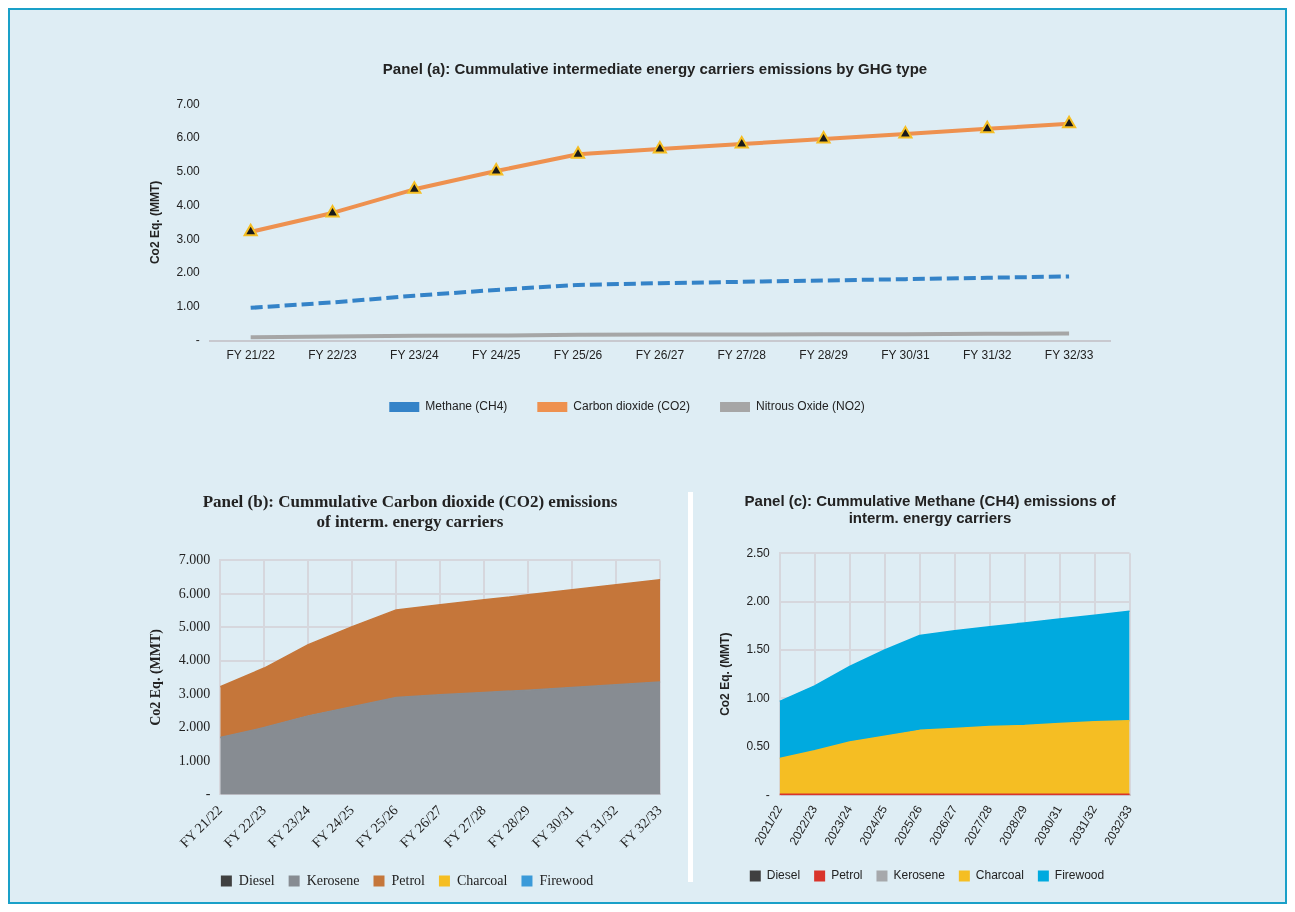  What do you see at coordinates (333, 355) in the screenshot?
I see `x-tick-label: FY 22/23` at bounding box center [333, 355].